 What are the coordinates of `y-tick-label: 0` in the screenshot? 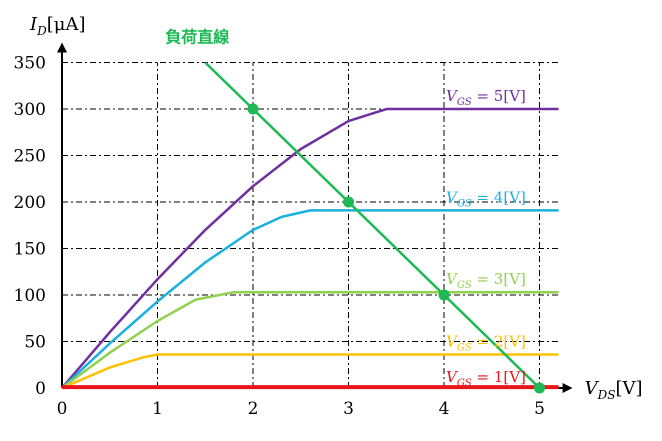 It's located at (40, 389).